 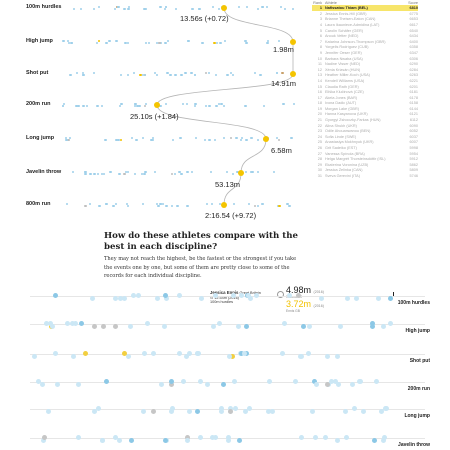 I want to click on leaderboard-row: 25 Anastasiya Mokhnyuk (UKR) 6007, so click(x=365, y=143).